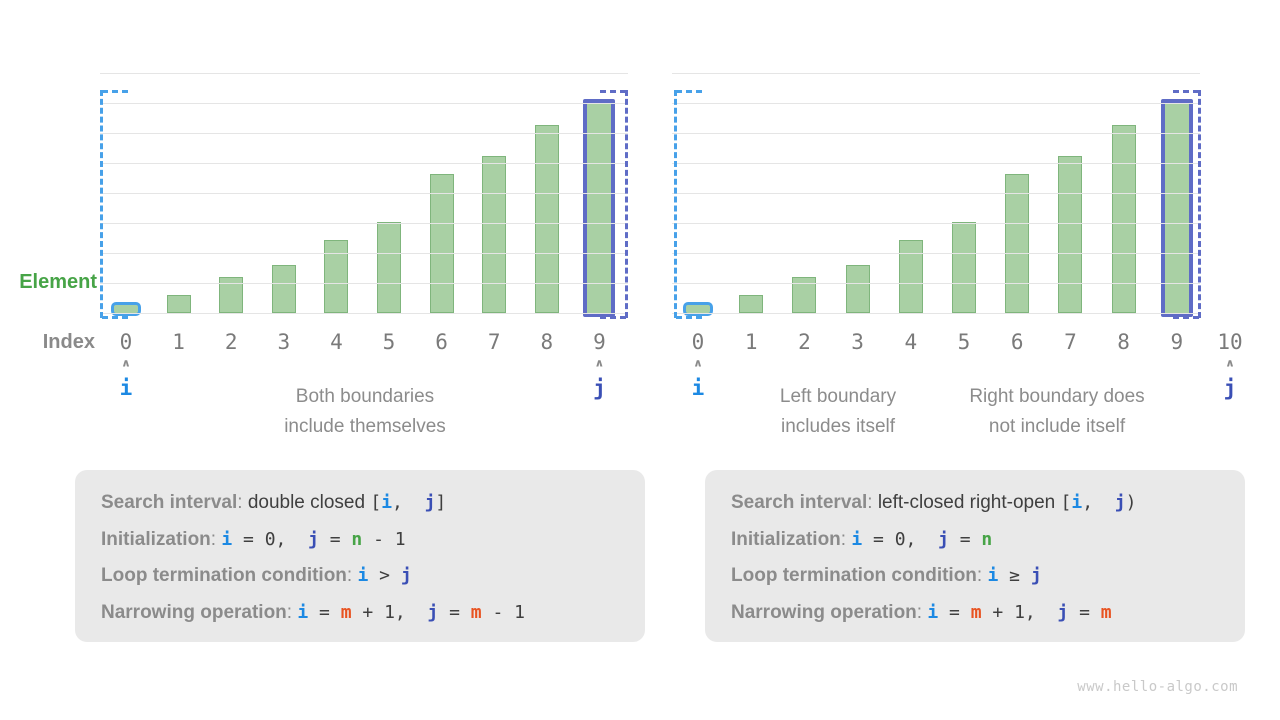  What do you see at coordinates (675, 204) in the screenshot?
I see `interval-left-boundary-dash` at bounding box center [675, 204].